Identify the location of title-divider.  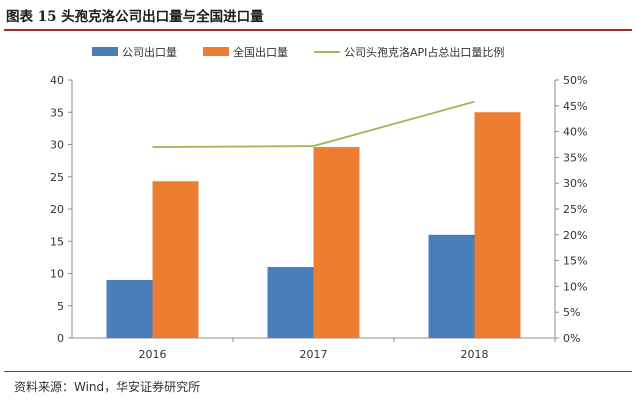
(318, 30).